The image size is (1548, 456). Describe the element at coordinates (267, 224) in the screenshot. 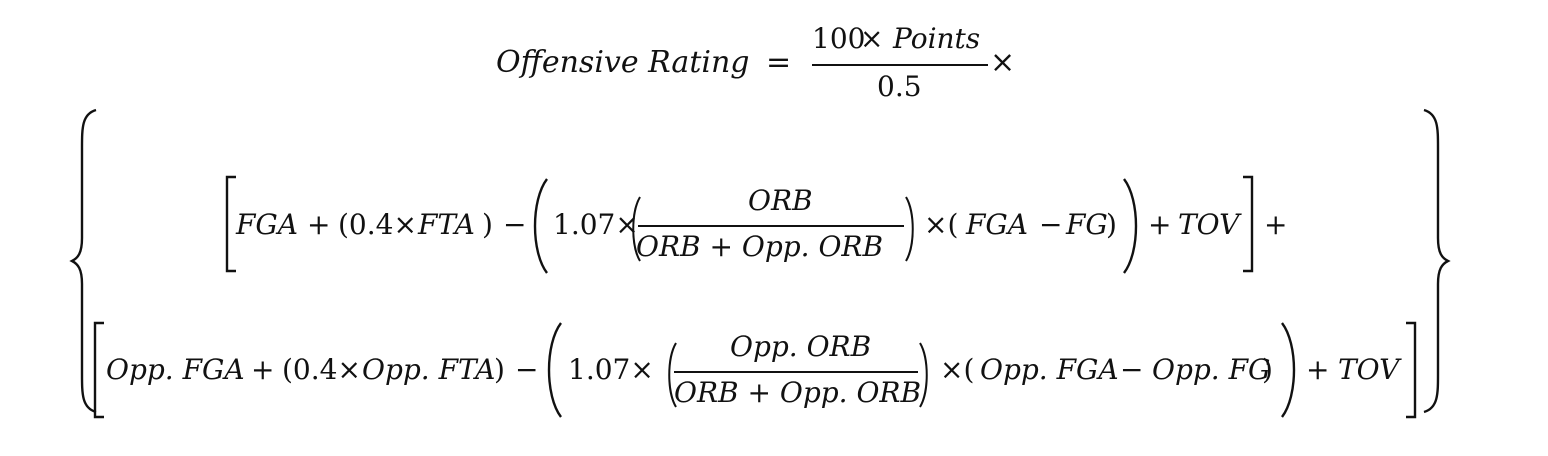

I see `line1-fga: FGA` at that location.